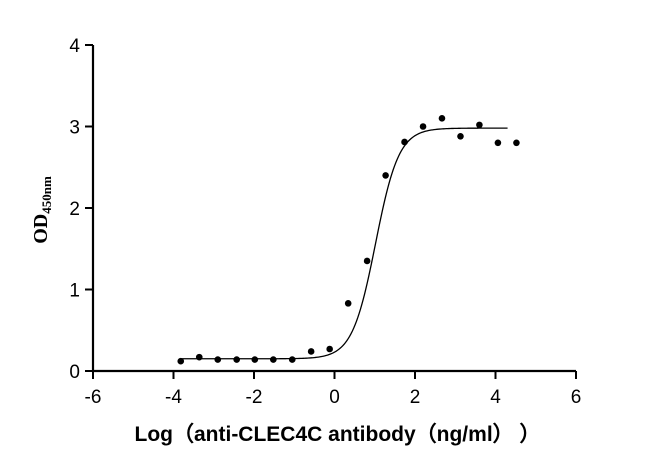  Describe the element at coordinates (74, 209) in the screenshot. I see `y-tick-label: 2` at that location.